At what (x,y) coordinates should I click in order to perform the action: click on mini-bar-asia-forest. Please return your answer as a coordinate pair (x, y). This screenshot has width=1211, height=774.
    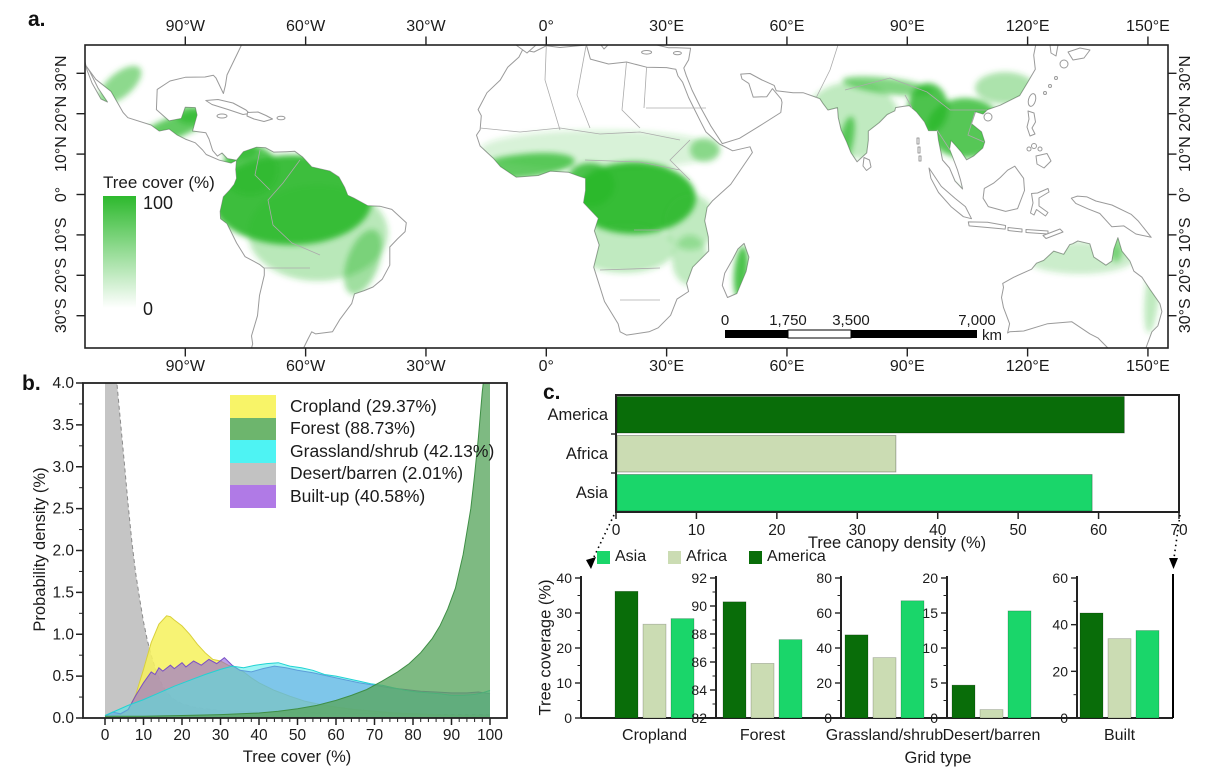
    Looking at the image, I should click on (790, 679).